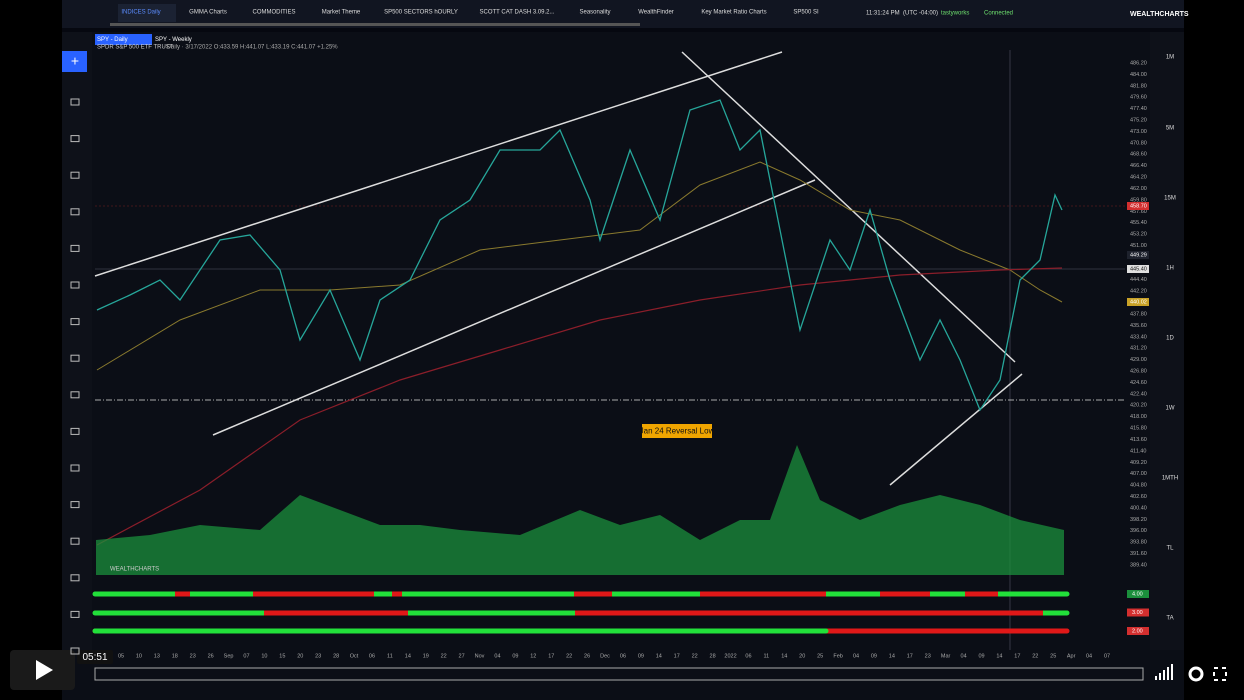 Image resolution: width=1244 pixels, height=700 pixels. What do you see at coordinates (1169, 619) in the screenshot?
I see `timeframe: TA` at bounding box center [1169, 619].